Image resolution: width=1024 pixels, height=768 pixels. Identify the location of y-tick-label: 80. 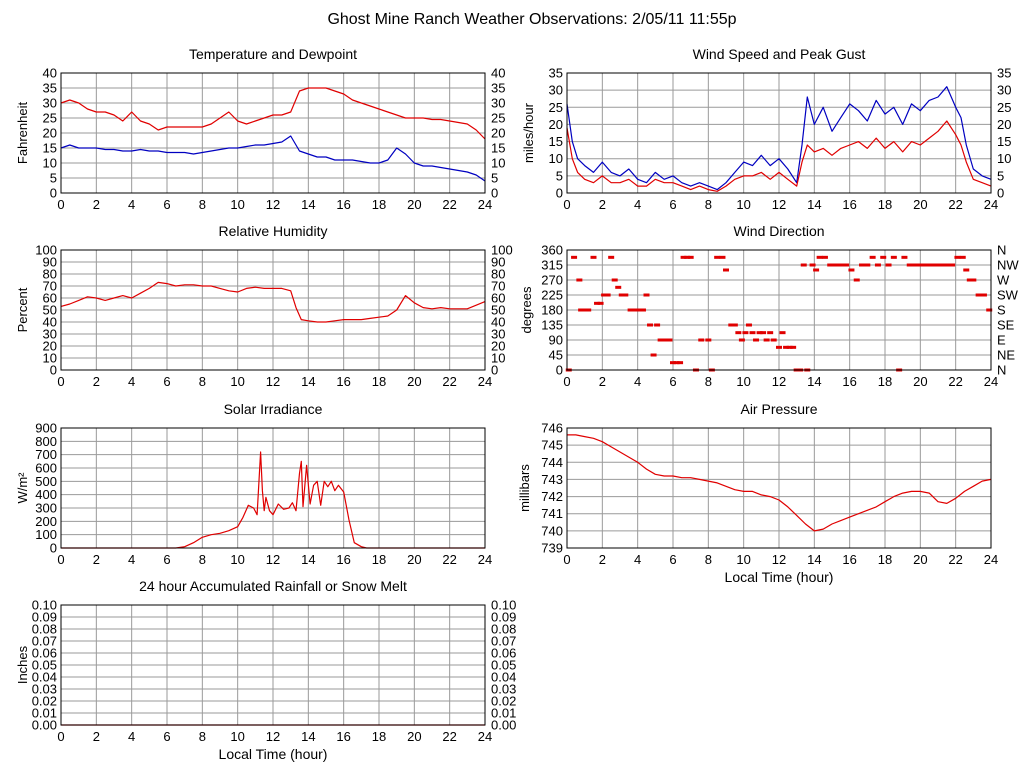
(50, 274).